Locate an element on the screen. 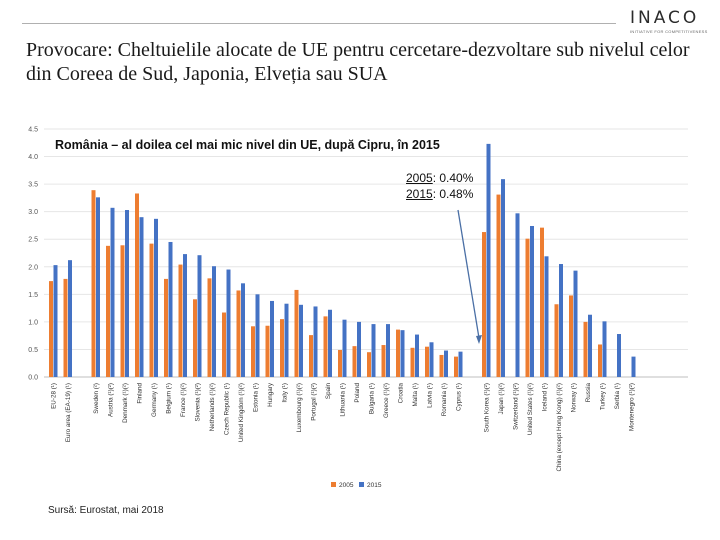 The width and height of the screenshot is (720, 540). x-tick-label: Turkey (¹) is located at coordinates (603, 396).